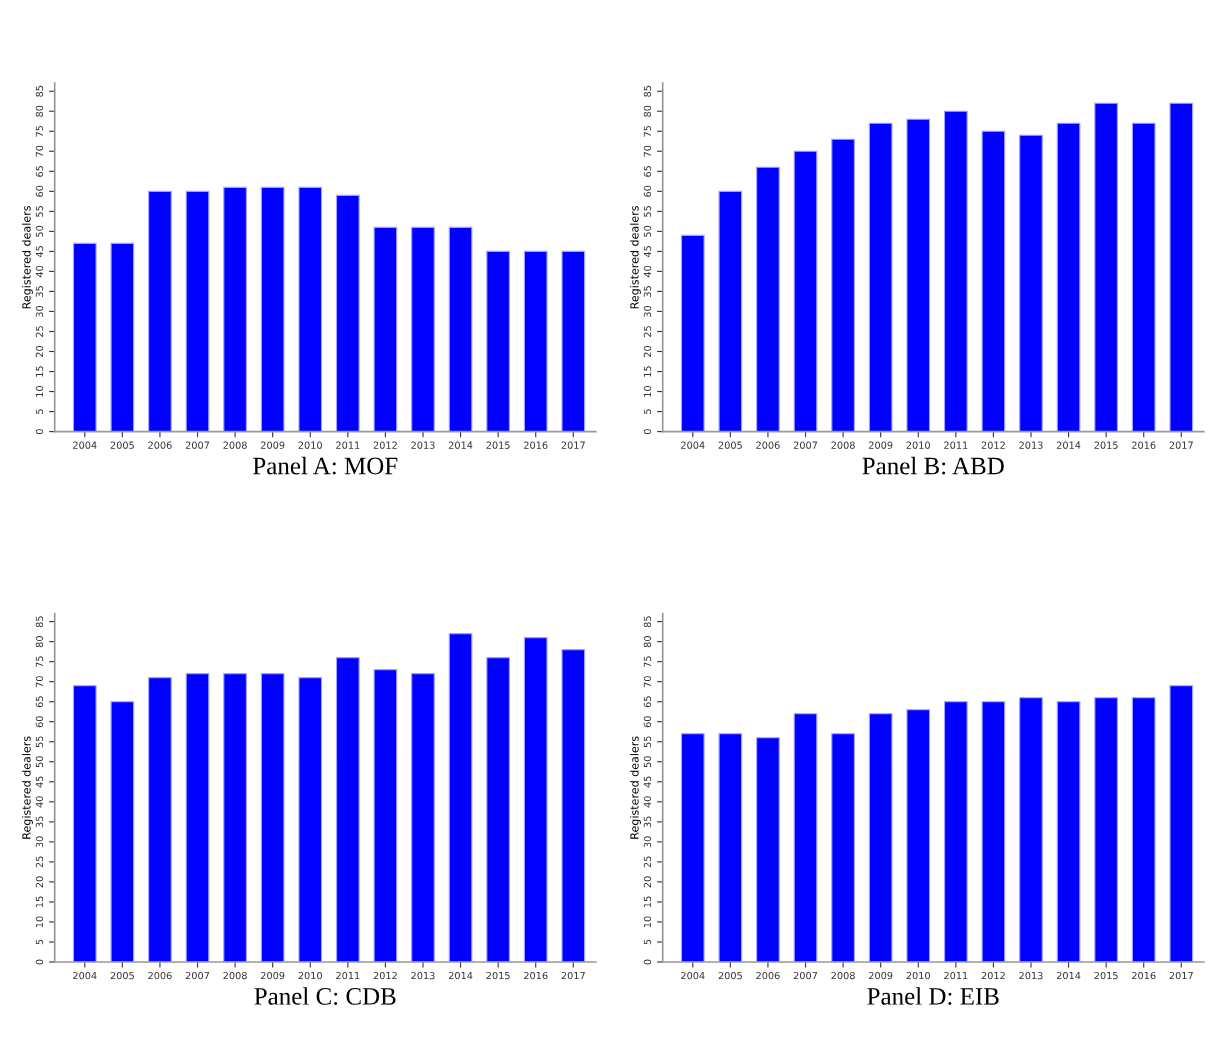 This screenshot has width=1216, height=1040. What do you see at coordinates (325, 996) in the screenshot?
I see `text: Panel C: CDB` at bounding box center [325, 996].